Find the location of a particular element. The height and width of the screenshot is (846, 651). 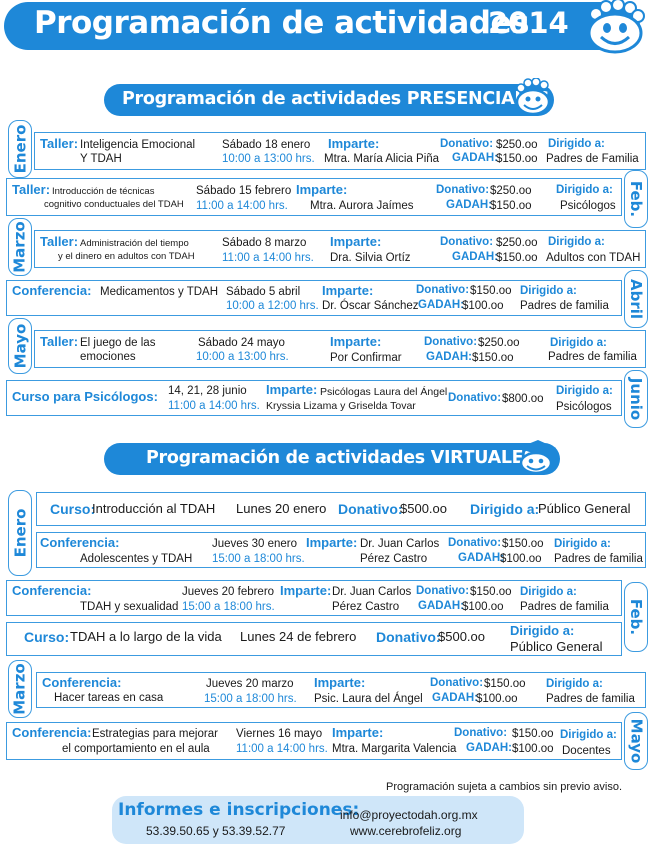

footer-website: www.cerebrofeliz.org is located at coordinates (406, 831).